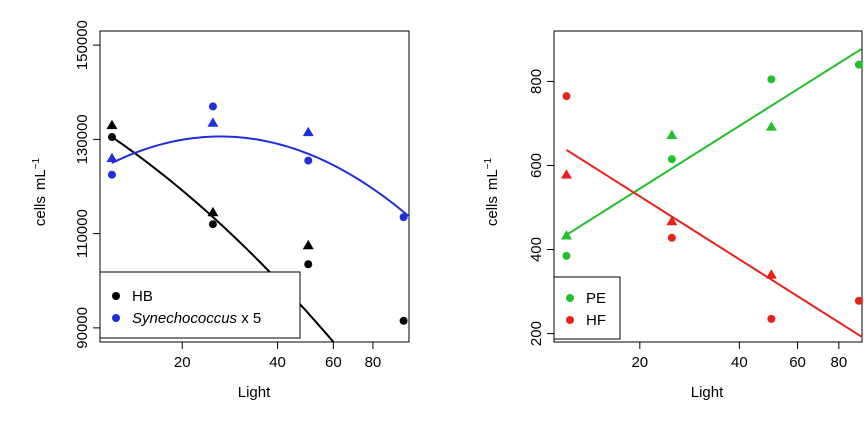 This screenshot has width=864, height=429. I want to click on y-tick-label: 130000, so click(82, 139).